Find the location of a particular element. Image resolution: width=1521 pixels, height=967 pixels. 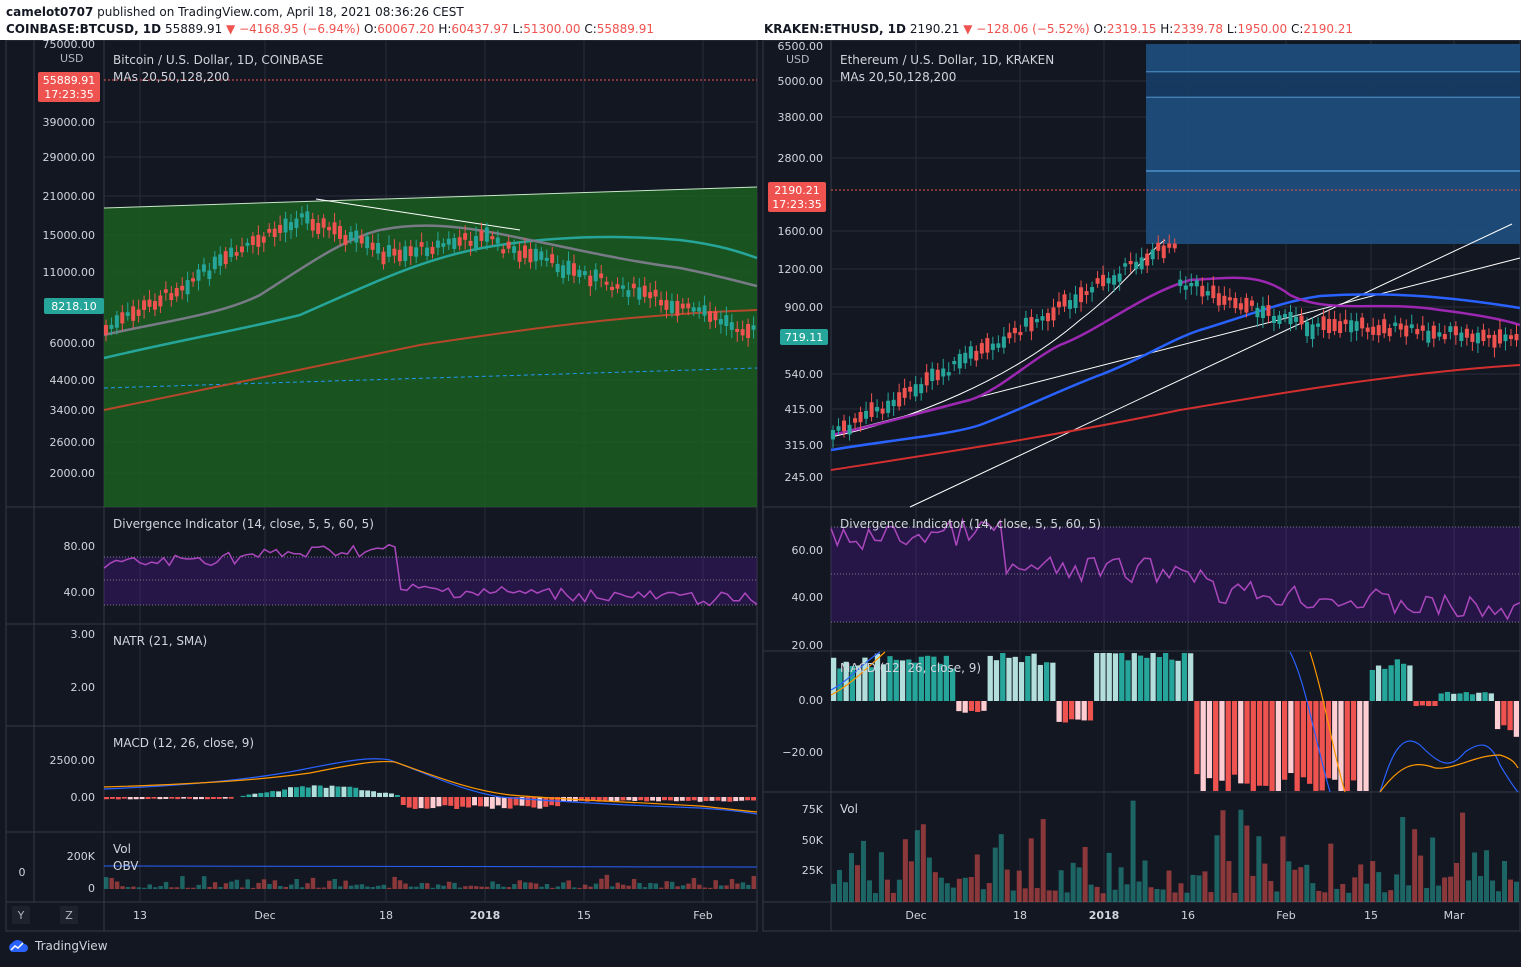

left-tt-0: 13 is located at coordinates (140, 915).